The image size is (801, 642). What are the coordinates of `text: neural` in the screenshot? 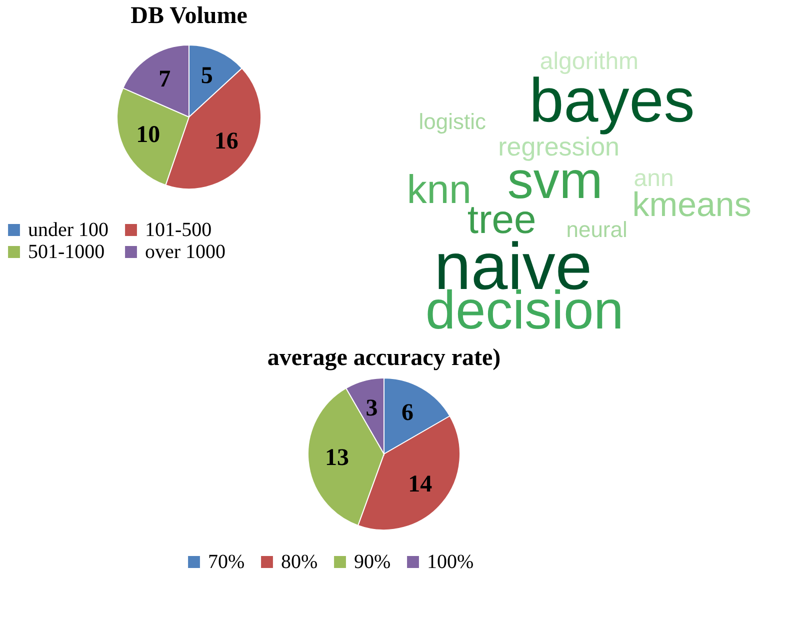 It's located at (597, 229).